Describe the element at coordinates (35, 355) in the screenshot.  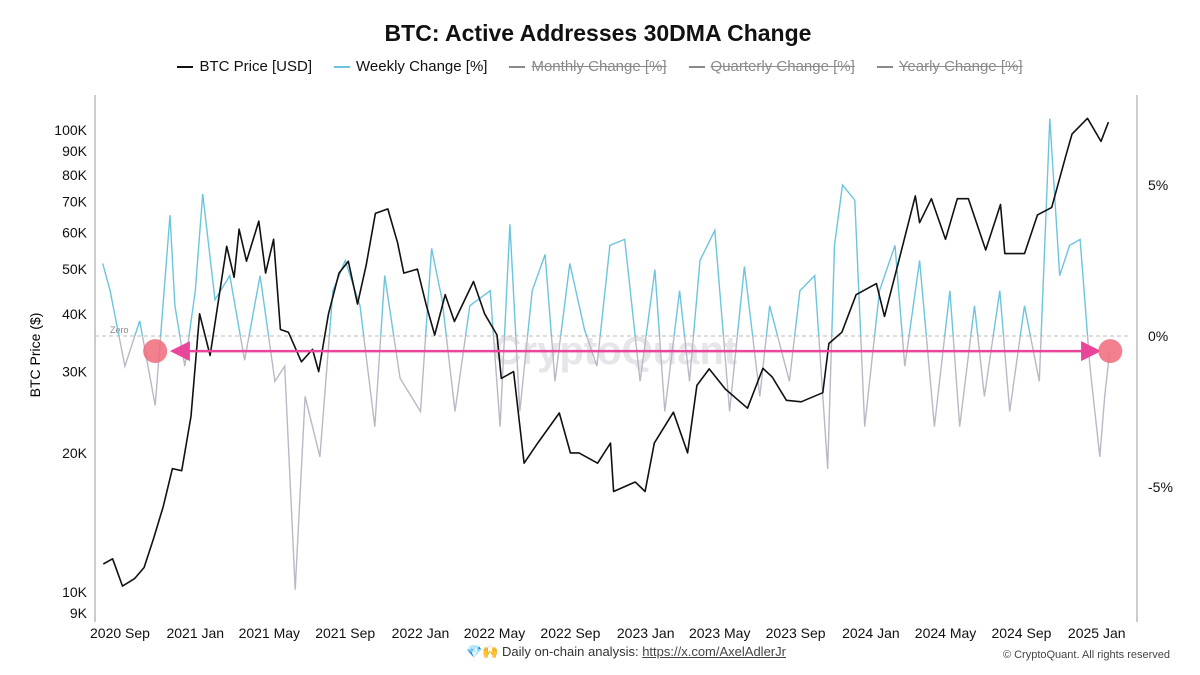
I see `y-axis-label: BTC Price ($)` at that location.